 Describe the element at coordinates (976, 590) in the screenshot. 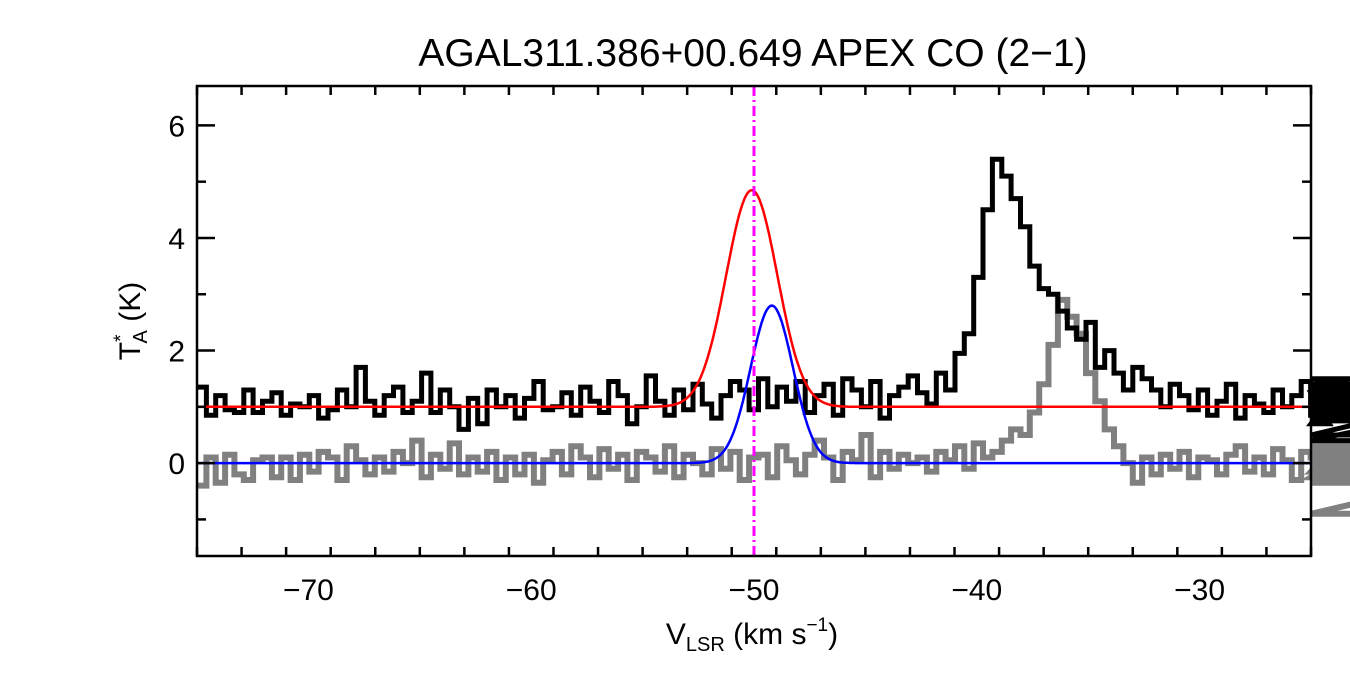

I see `x-tick-label: −40` at that location.